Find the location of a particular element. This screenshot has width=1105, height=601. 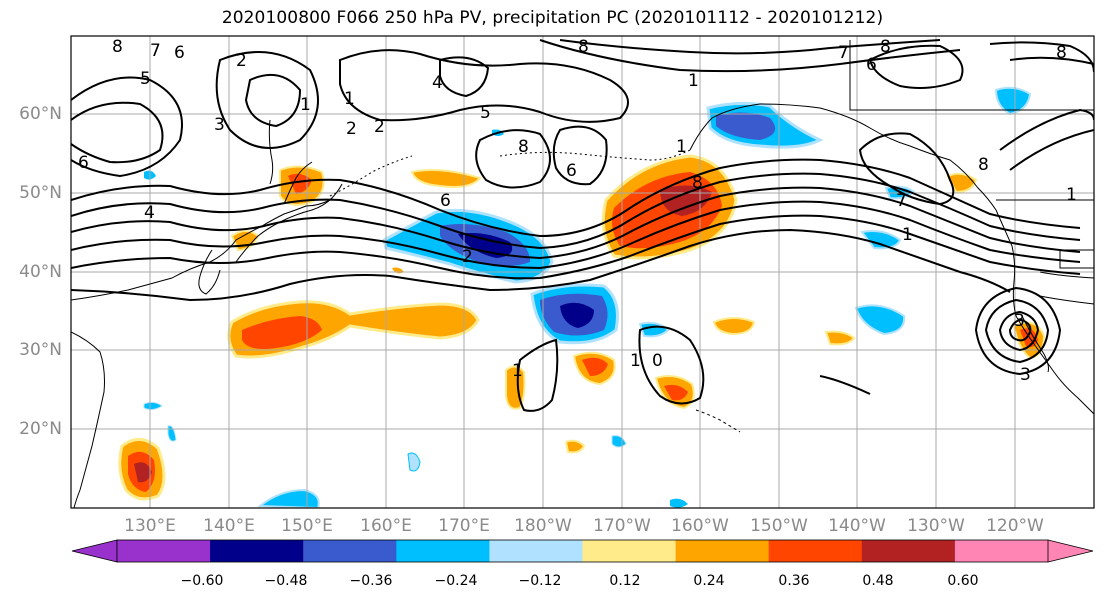

colorbar is located at coordinates (582, 551).